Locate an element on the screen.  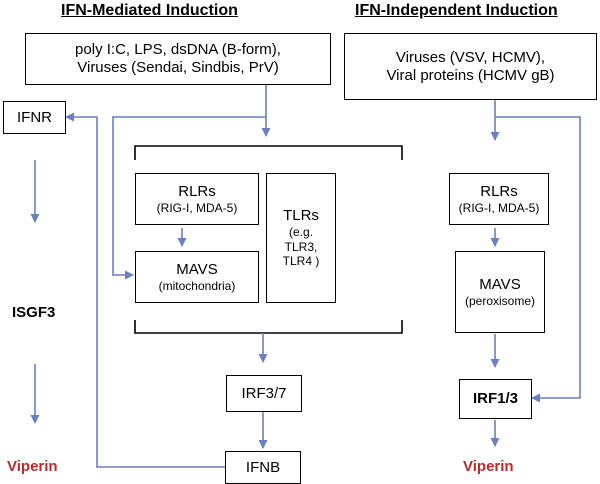
ifnr-label: IFNR is located at coordinates (34, 117).